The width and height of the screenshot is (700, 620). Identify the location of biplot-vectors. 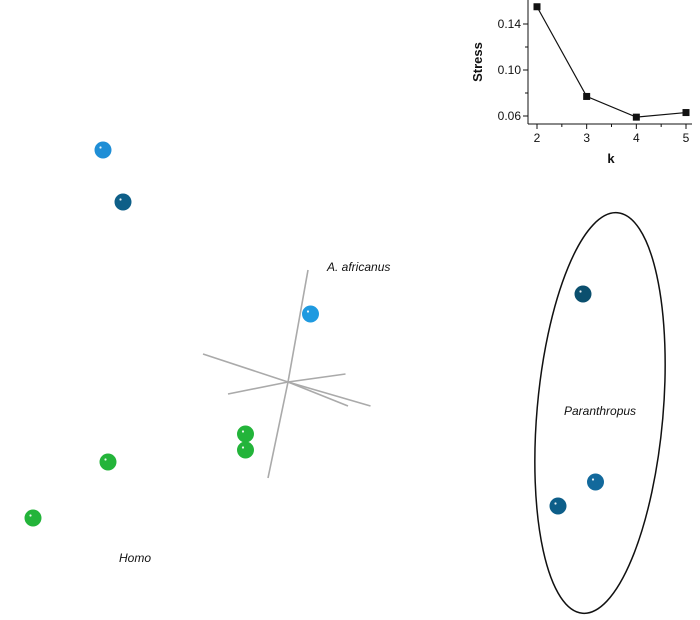
(286, 374).